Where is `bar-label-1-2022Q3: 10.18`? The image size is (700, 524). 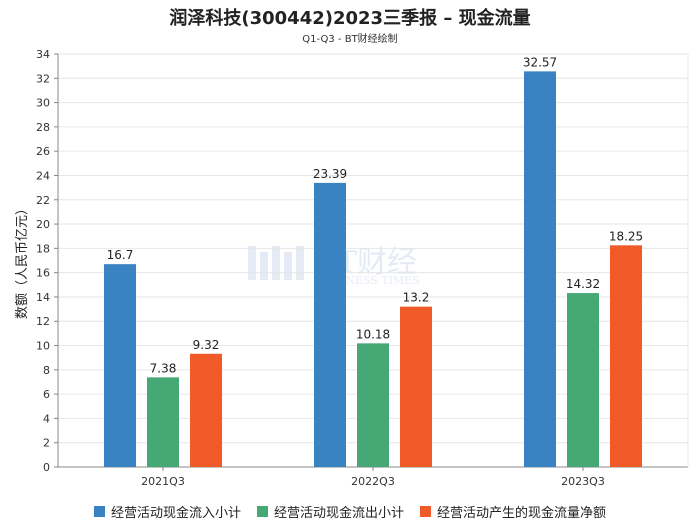
bar-label-1-2022Q3: 10.18 is located at coordinates (373, 334).